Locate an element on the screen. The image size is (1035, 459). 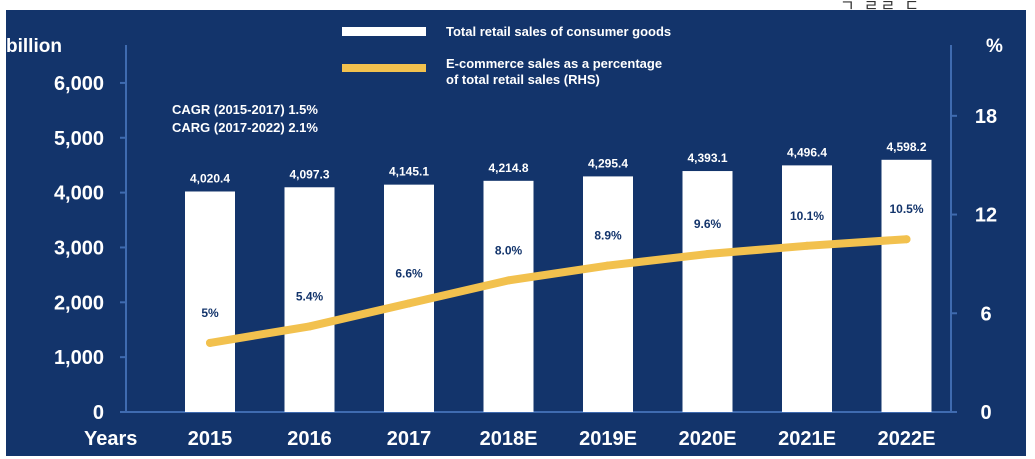
line-value-label: 9.6% is located at coordinates (708, 224).